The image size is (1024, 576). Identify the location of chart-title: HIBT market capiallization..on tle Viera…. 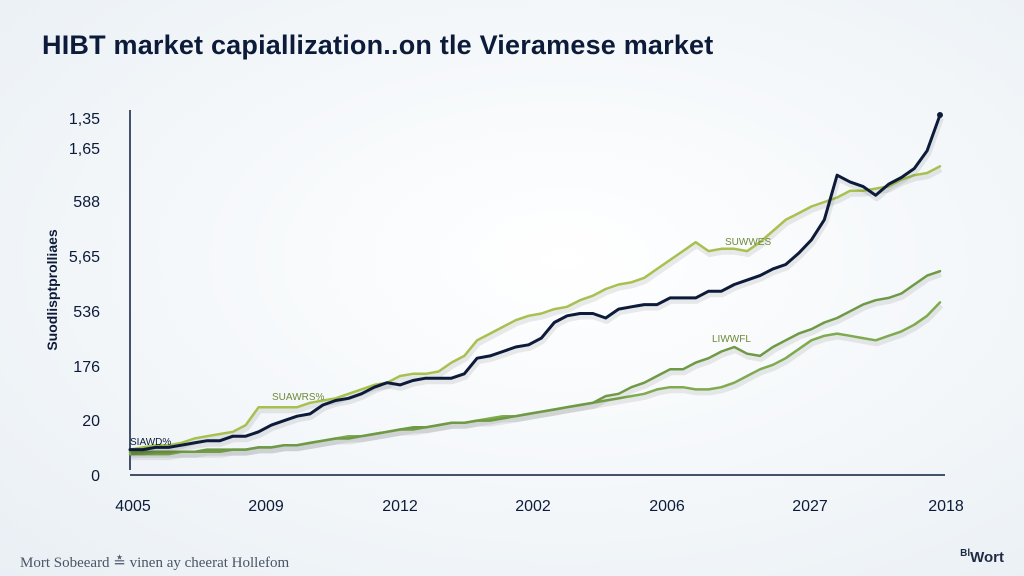
(378, 45).